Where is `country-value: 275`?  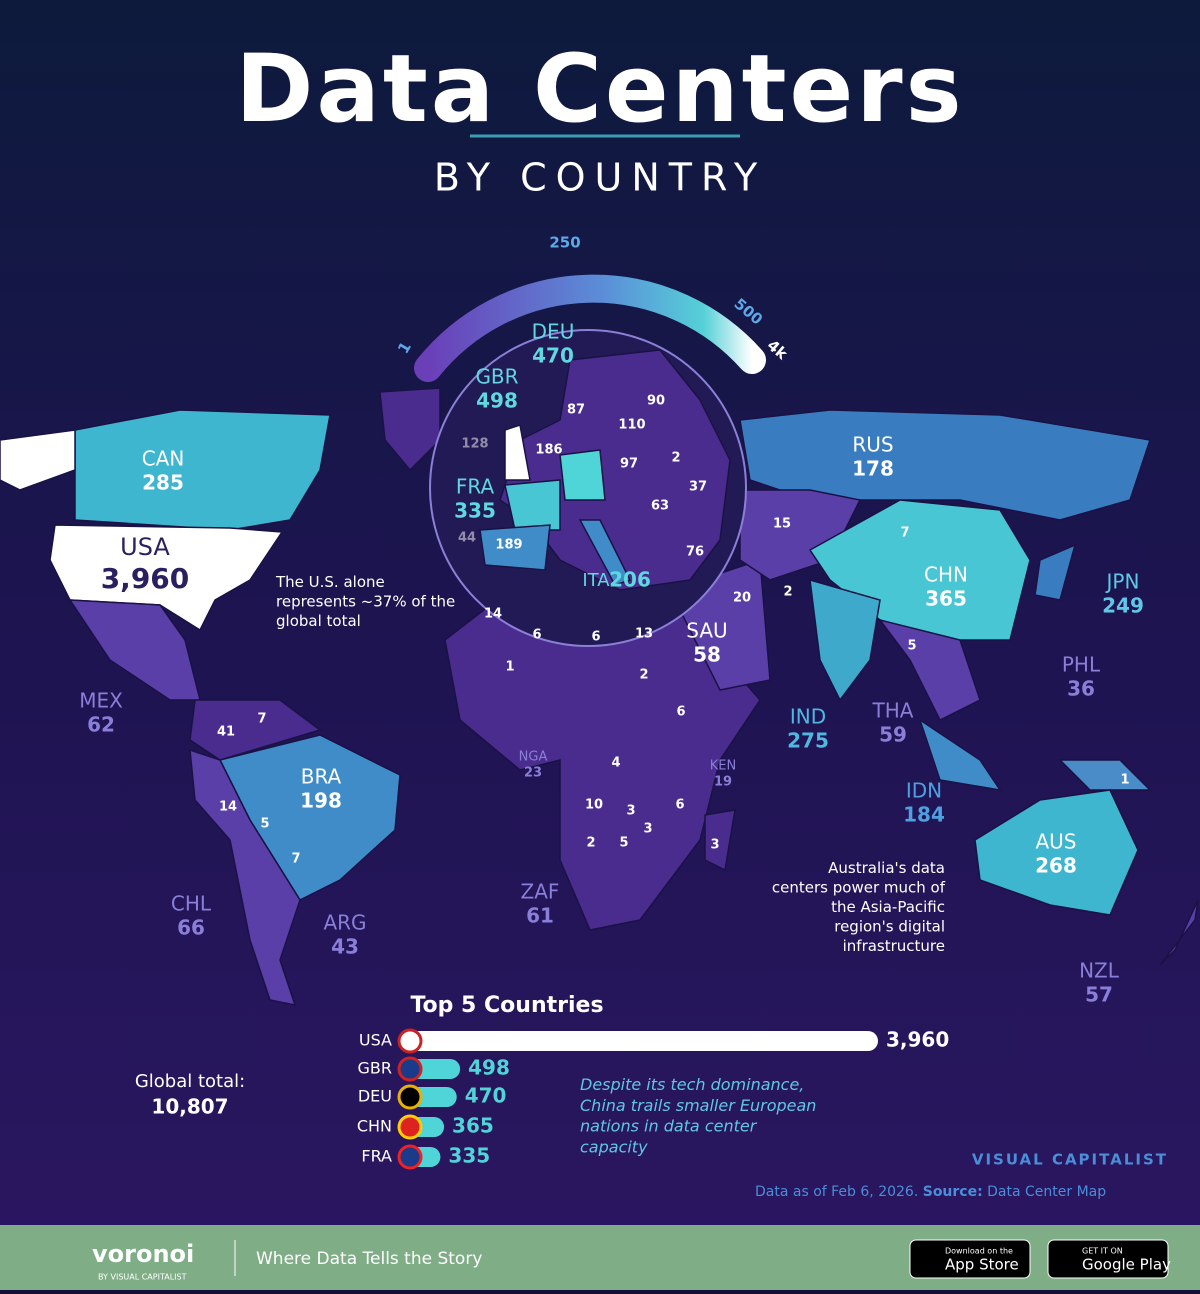 country-value: 275 is located at coordinates (808, 741).